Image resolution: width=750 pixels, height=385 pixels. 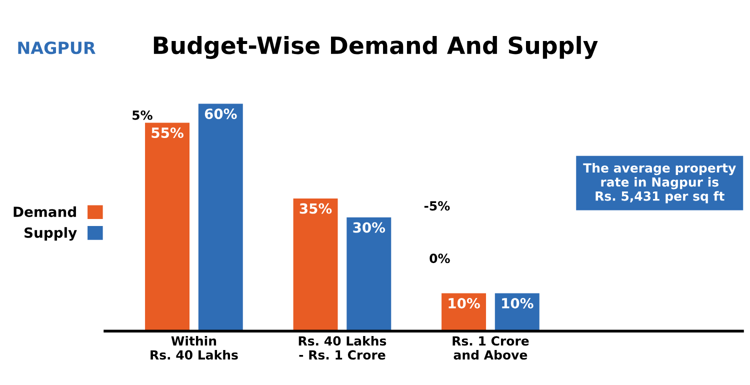 I want to click on x-tick-label: Rs. 40 Lakhs - Rs. 1 Crore, so click(x=342, y=348).